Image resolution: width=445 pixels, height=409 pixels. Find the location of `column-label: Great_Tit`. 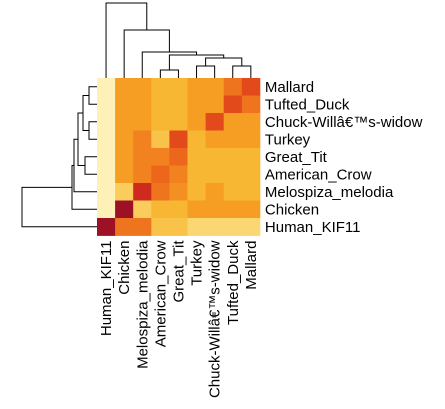

column-label: Great_Tit is located at coordinates (178, 271).